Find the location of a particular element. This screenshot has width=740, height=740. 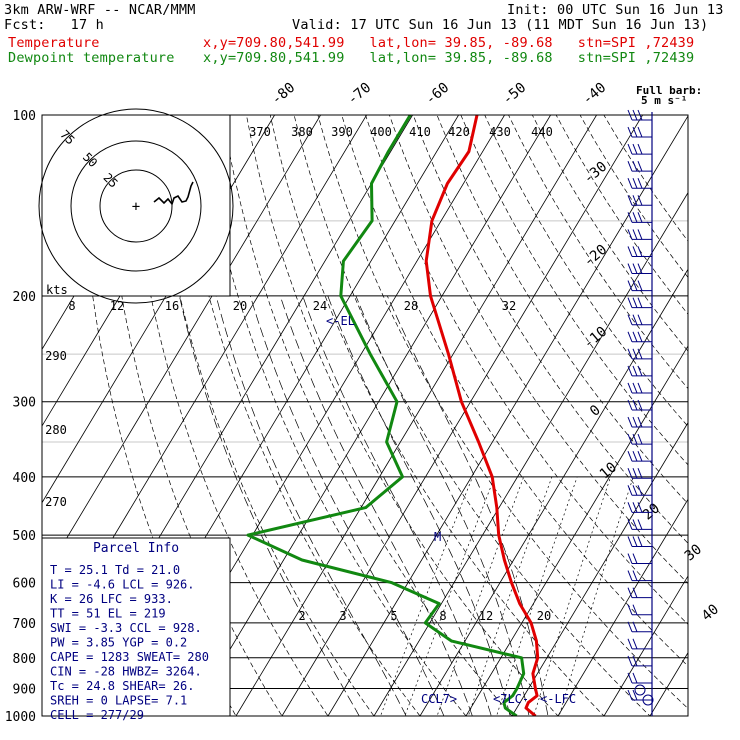

parcel-info-row: Tc = 24.8 SHEAR= 26. is located at coordinates (122, 686).